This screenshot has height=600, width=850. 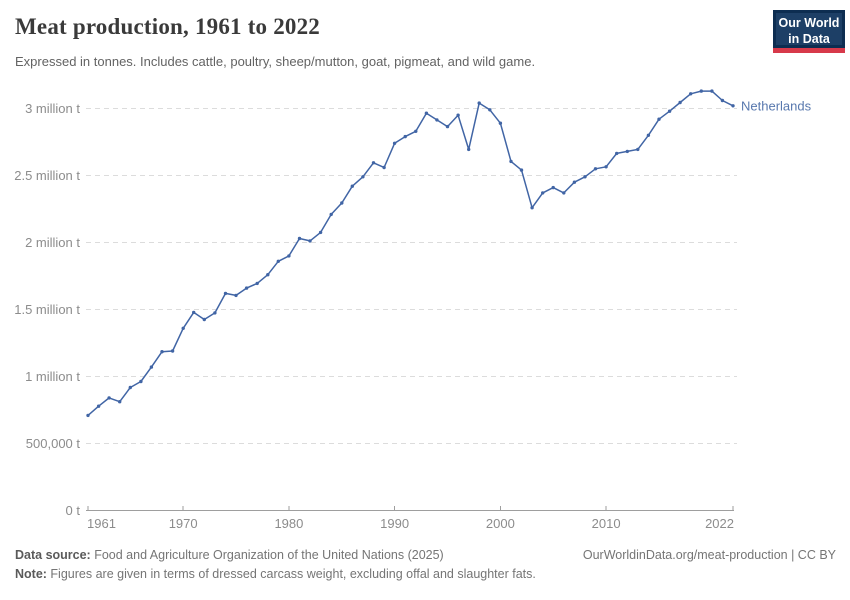 What do you see at coordinates (394, 523) in the screenshot?
I see `x-axis-tick-label: 1990` at bounding box center [394, 523].